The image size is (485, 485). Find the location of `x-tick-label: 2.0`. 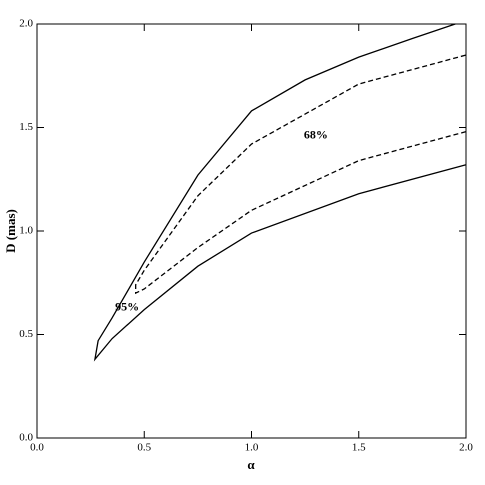

x-tick-label: 2.0 is located at coordinates (466, 448).